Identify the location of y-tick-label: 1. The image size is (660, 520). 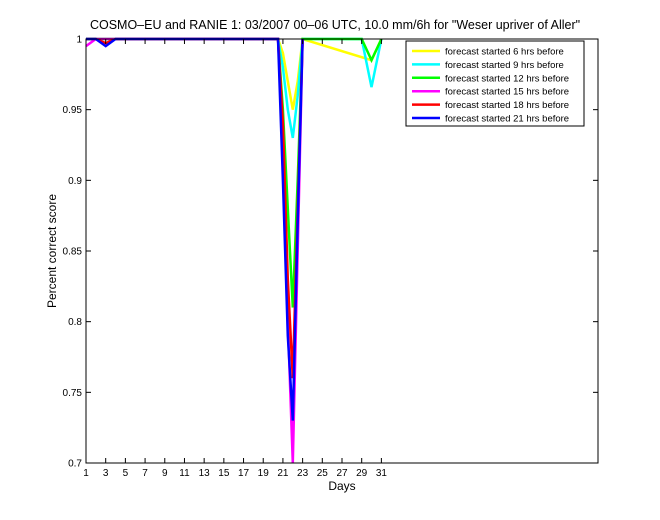
(79, 40).